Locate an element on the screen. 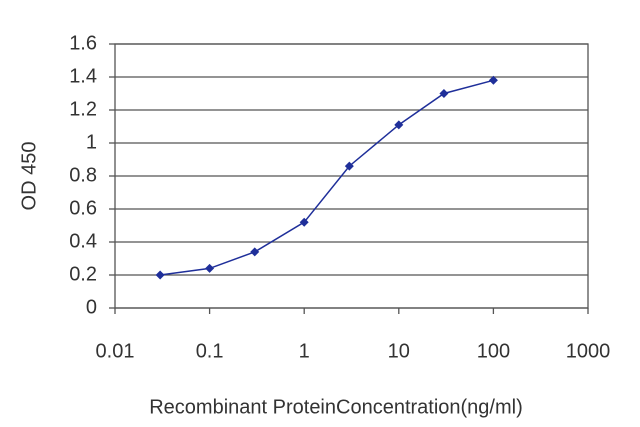  x-tick-label: 10 is located at coordinates (399, 351).